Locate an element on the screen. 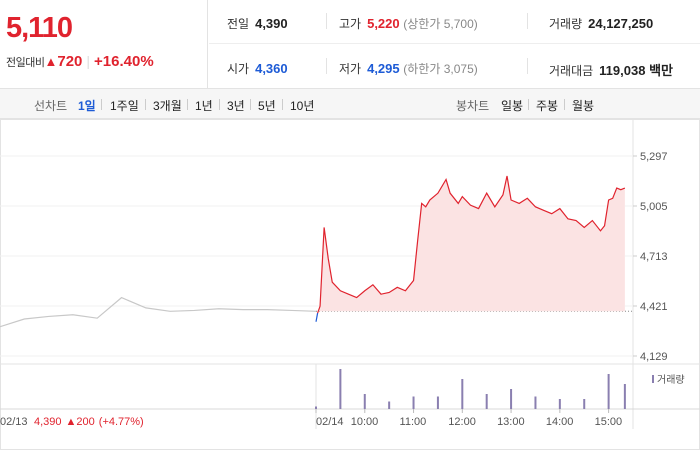  tab-1-year: 1년 is located at coordinates (204, 106).